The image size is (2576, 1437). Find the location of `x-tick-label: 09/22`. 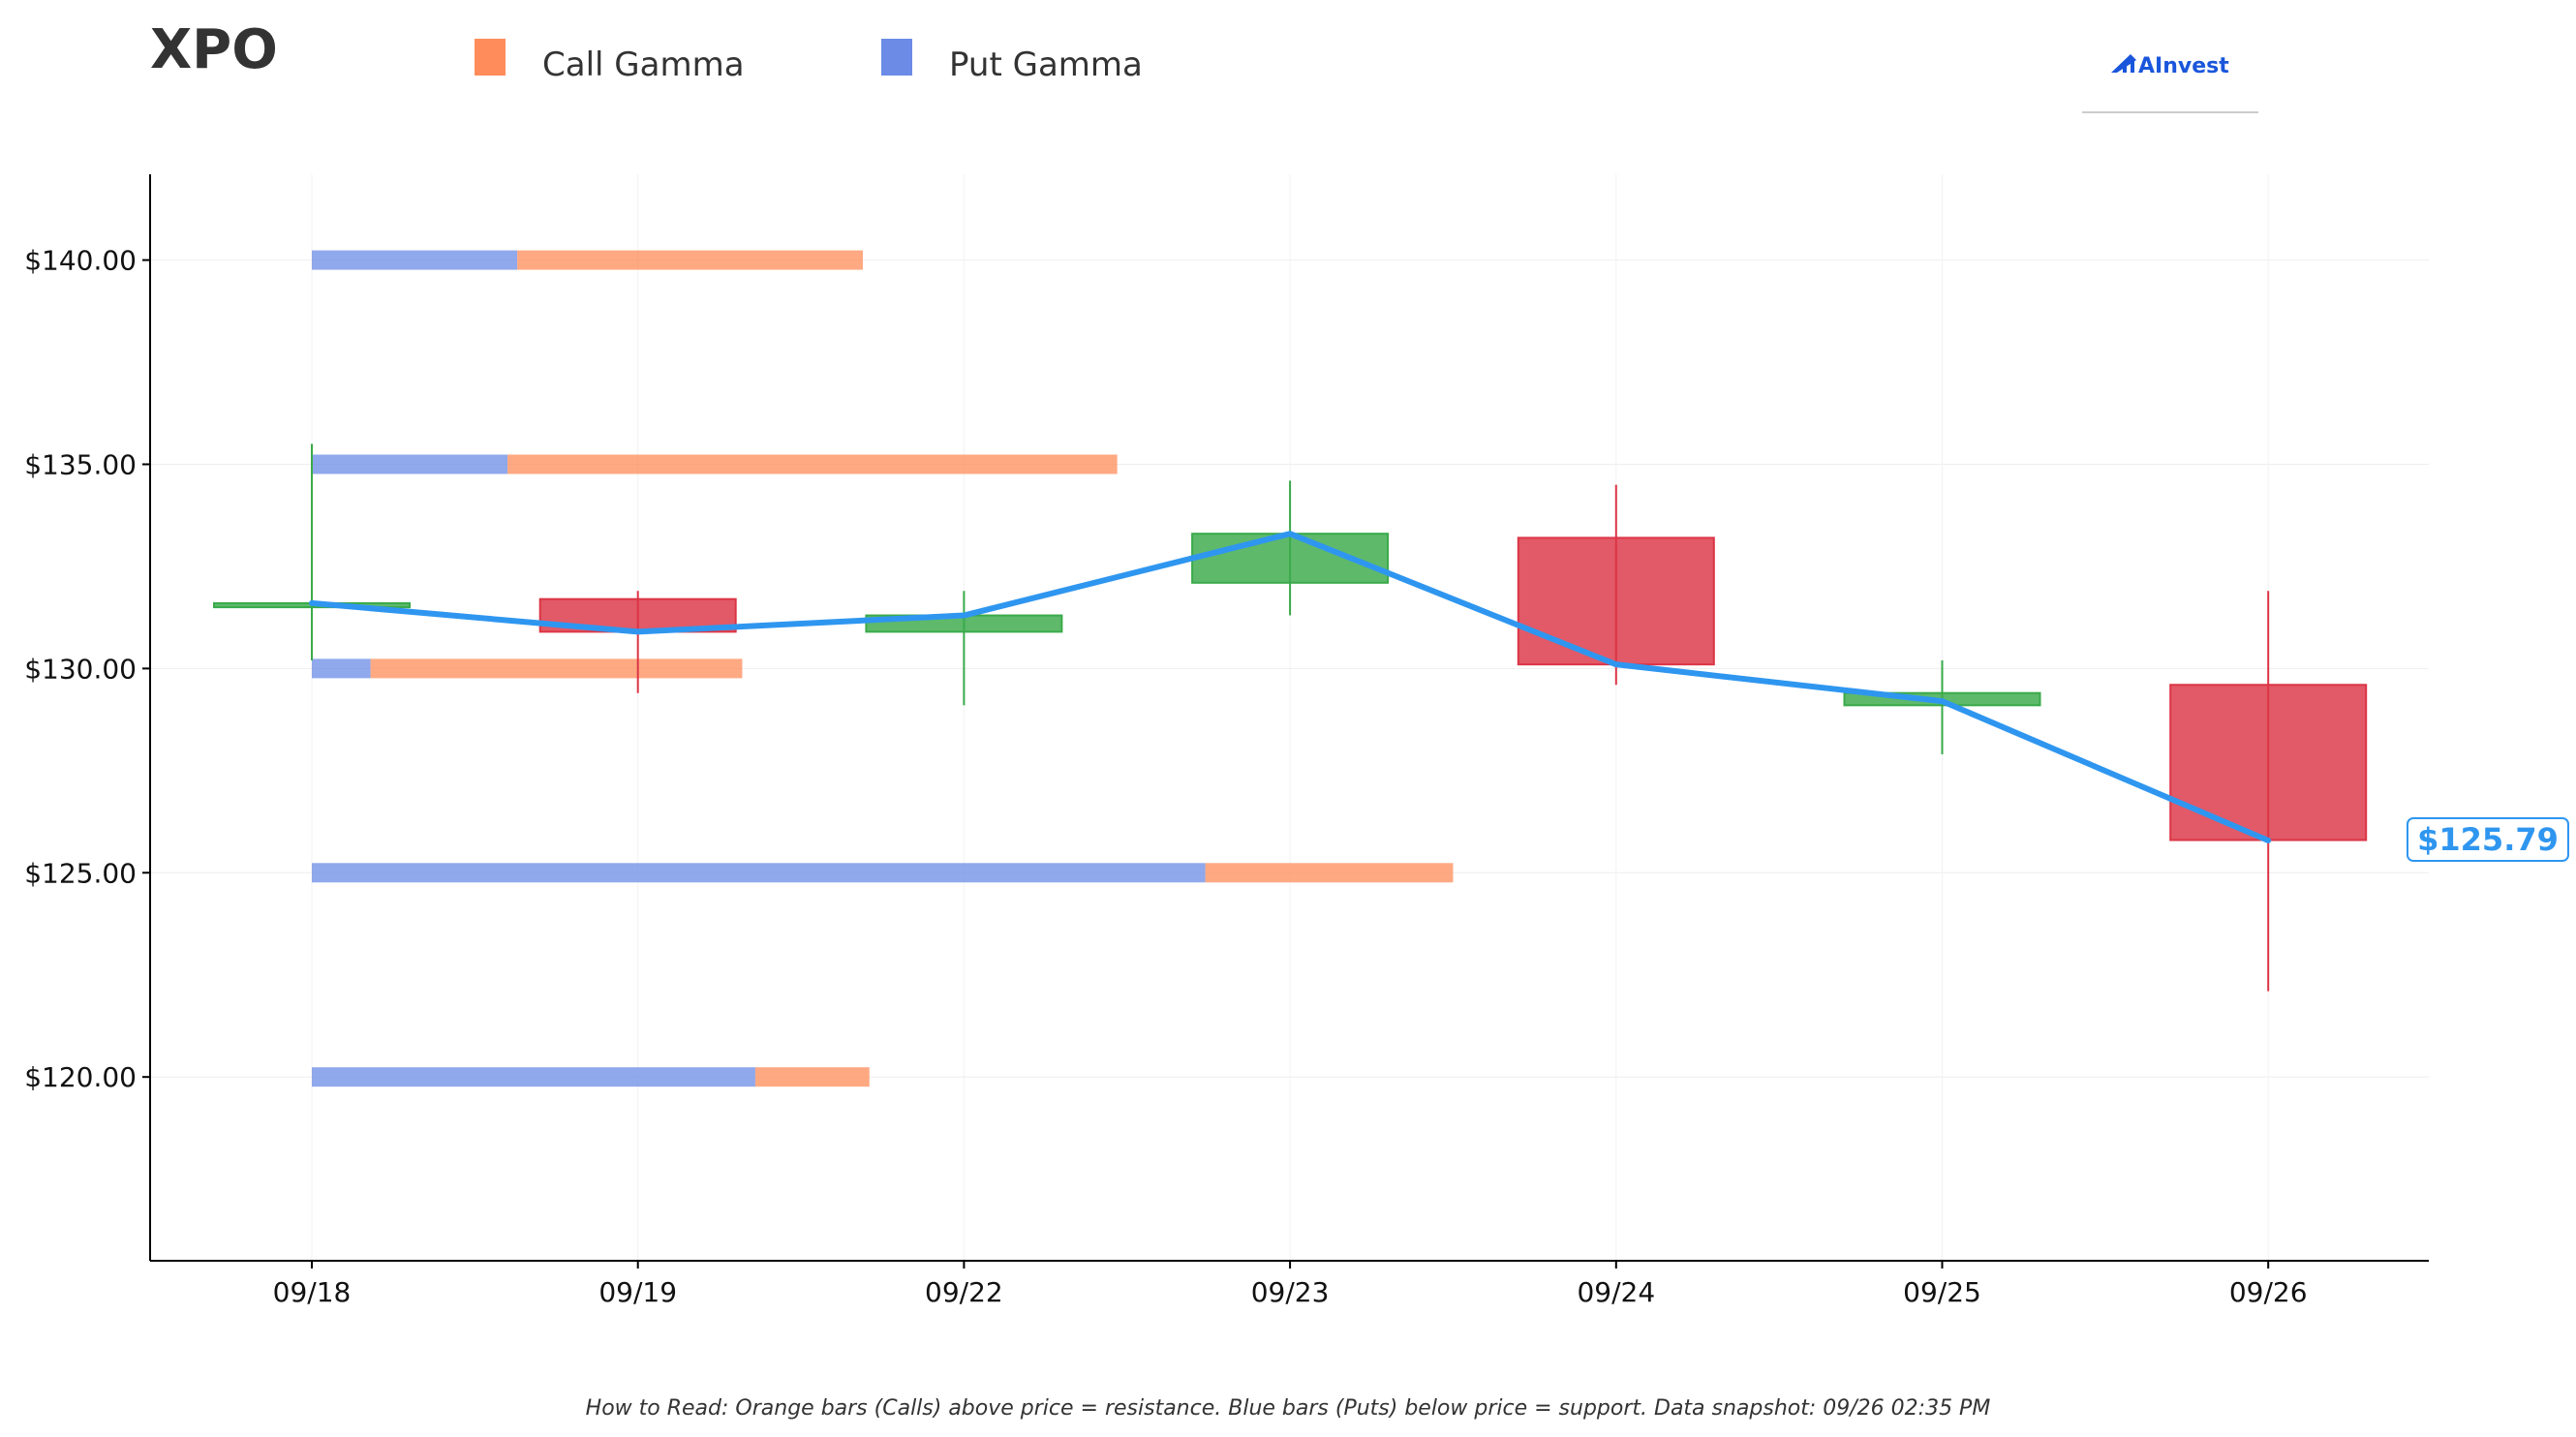

x-tick-label: 09/22 is located at coordinates (964, 1292).